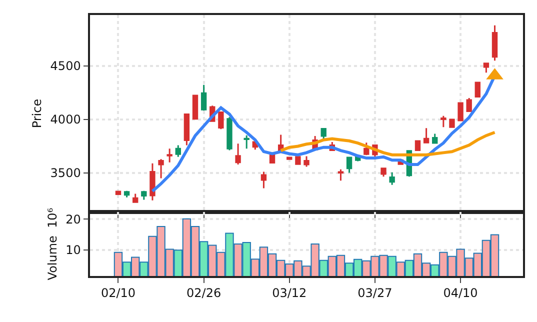  Describe the element at coordinates (52, 244) in the screenshot. I see `y-axis-title: Volume 10⁶` at that location.